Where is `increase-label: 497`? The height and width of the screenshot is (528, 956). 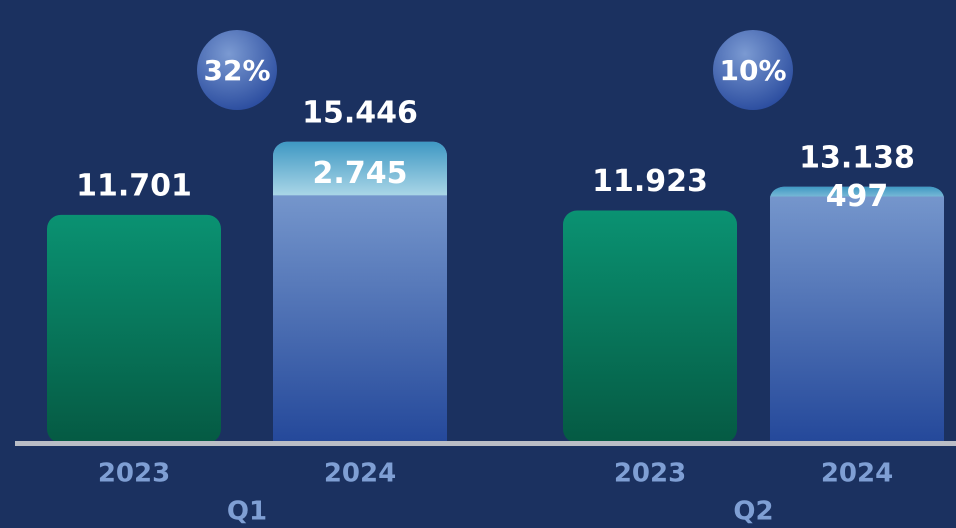 increase-label: 497 is located at coordinates (857, 196).